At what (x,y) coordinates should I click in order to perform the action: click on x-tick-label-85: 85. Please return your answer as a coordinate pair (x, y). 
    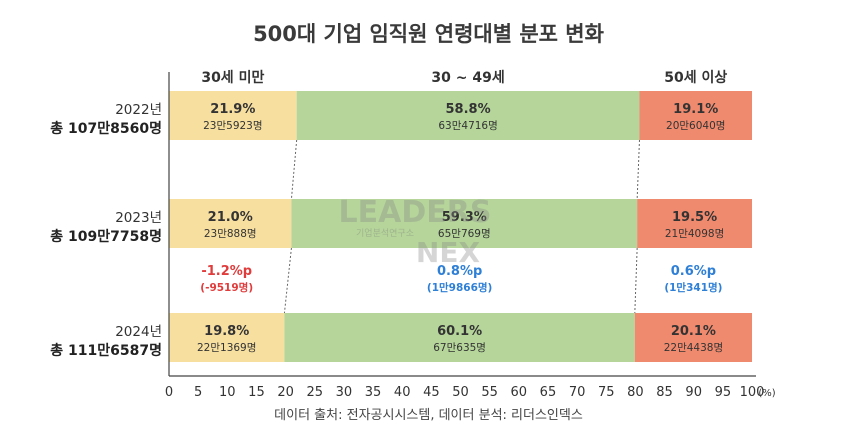
    Looking at the image, I should click on (664, 392).